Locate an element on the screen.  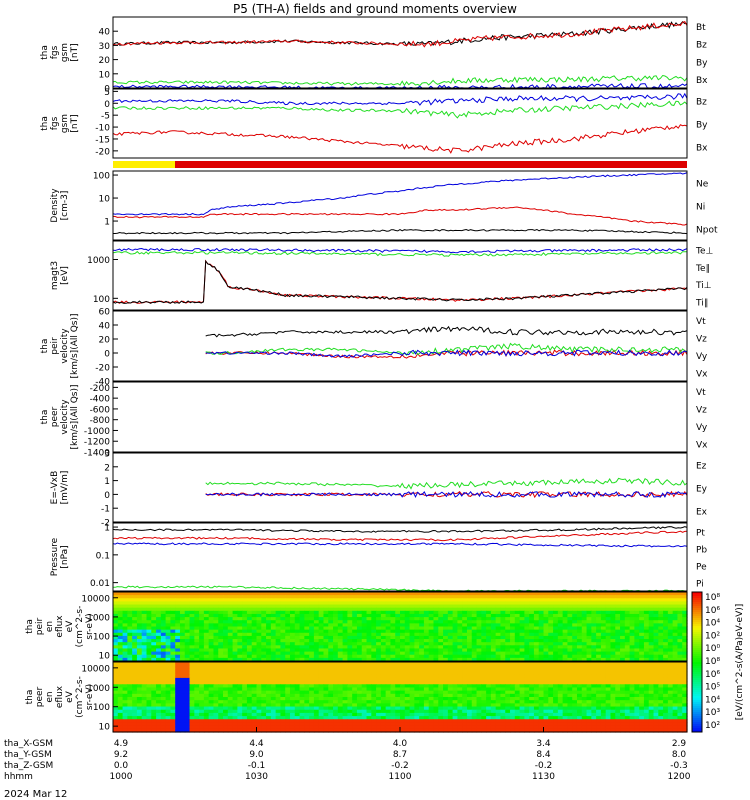
panel-frame is located at coordinates (400, 557).